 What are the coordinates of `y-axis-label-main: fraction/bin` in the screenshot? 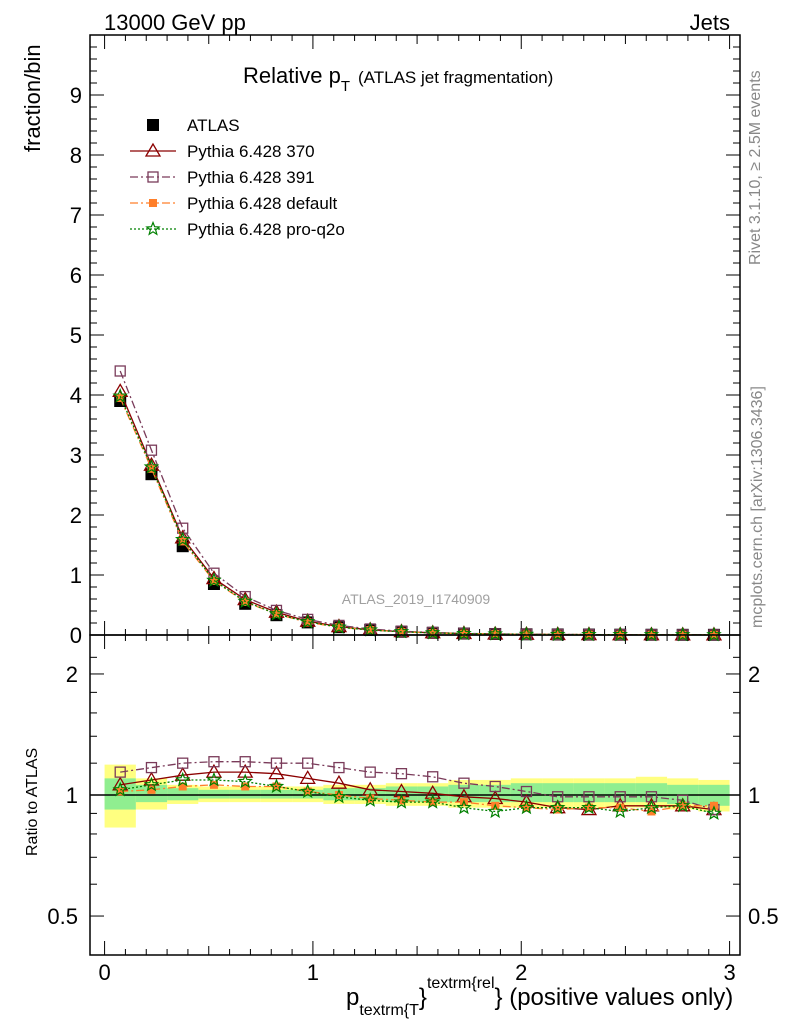 It's located at (32, 98).